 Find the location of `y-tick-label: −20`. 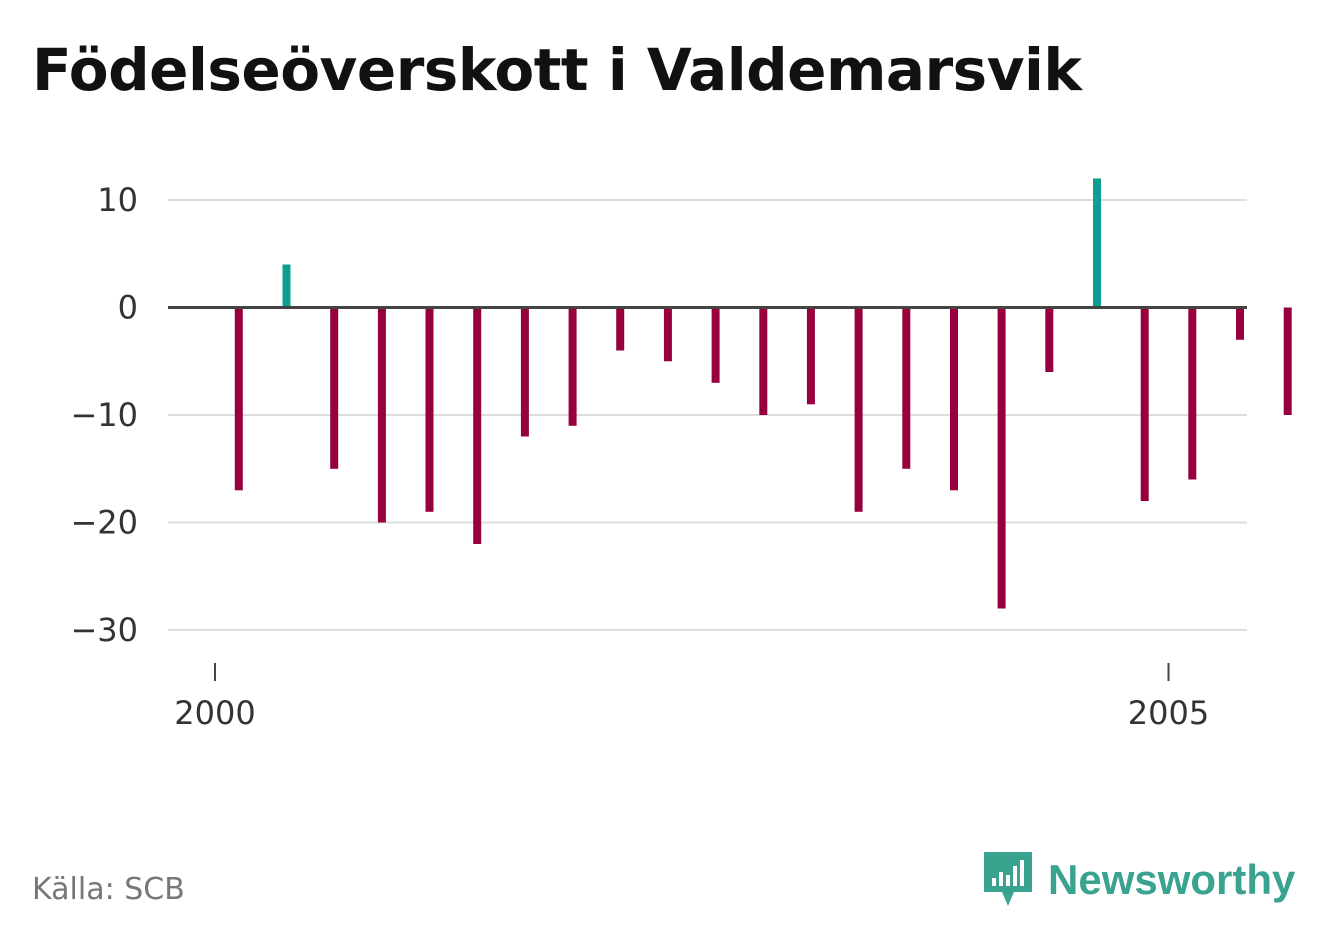

y-tick-label: −20 is located at coordinates (104, 523).